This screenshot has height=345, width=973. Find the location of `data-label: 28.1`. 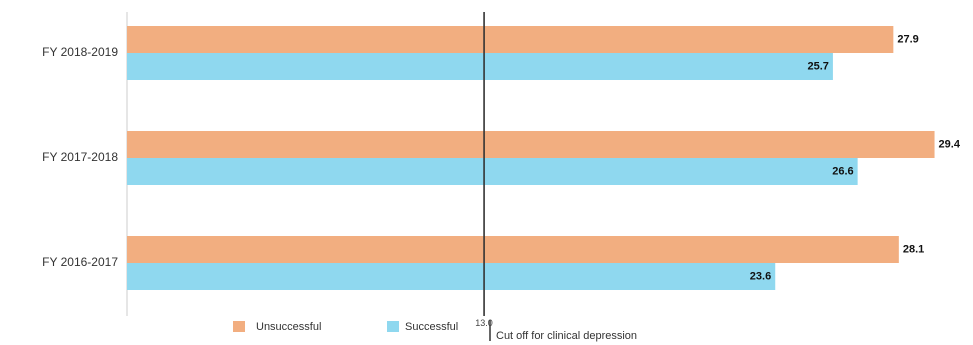

data-label: 28.1 is located at coordinates (913, 249).